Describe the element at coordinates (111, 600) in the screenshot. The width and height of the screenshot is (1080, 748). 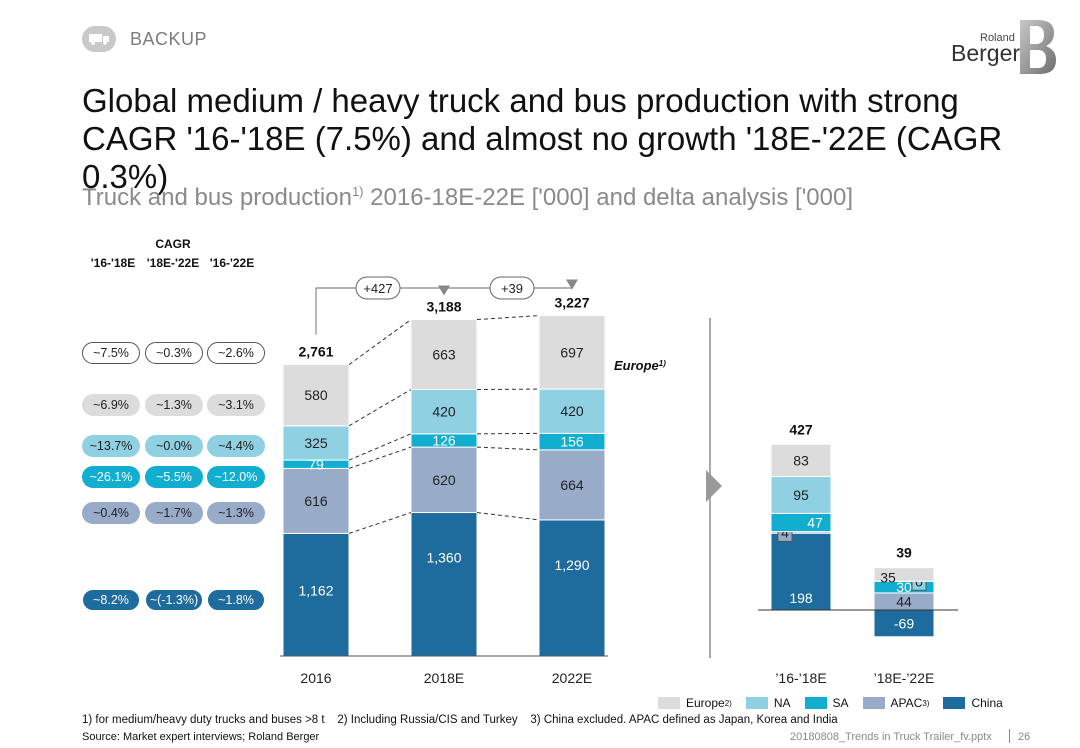
I see `cagr-pill-china: ~8.2%` at that location.